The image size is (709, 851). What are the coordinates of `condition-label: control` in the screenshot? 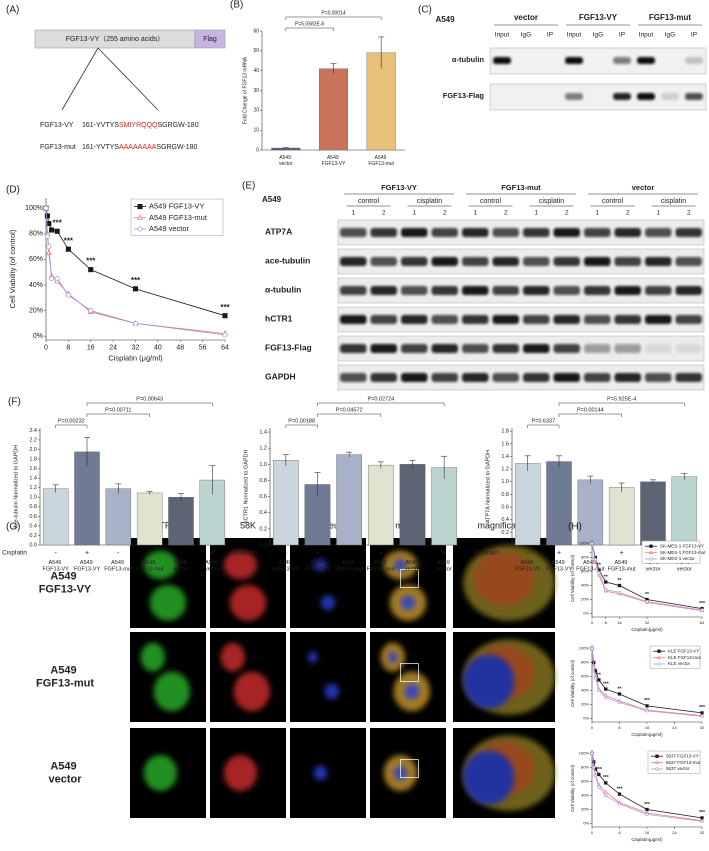 It's located at (490, 201).